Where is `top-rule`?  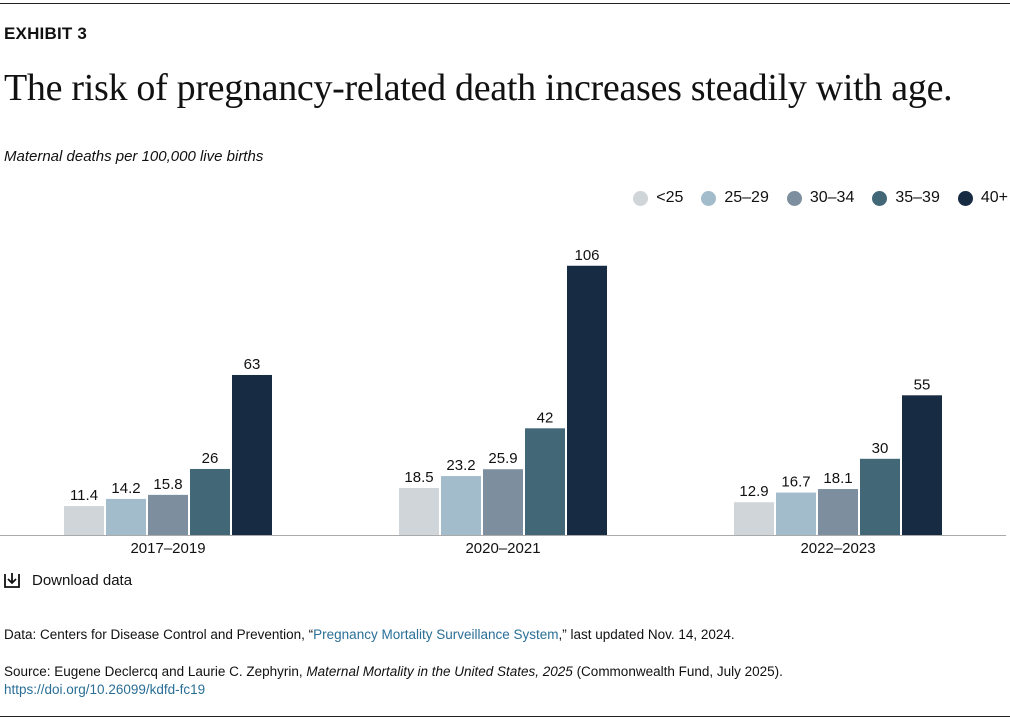 top-rule is located at coordinates (505, 3).